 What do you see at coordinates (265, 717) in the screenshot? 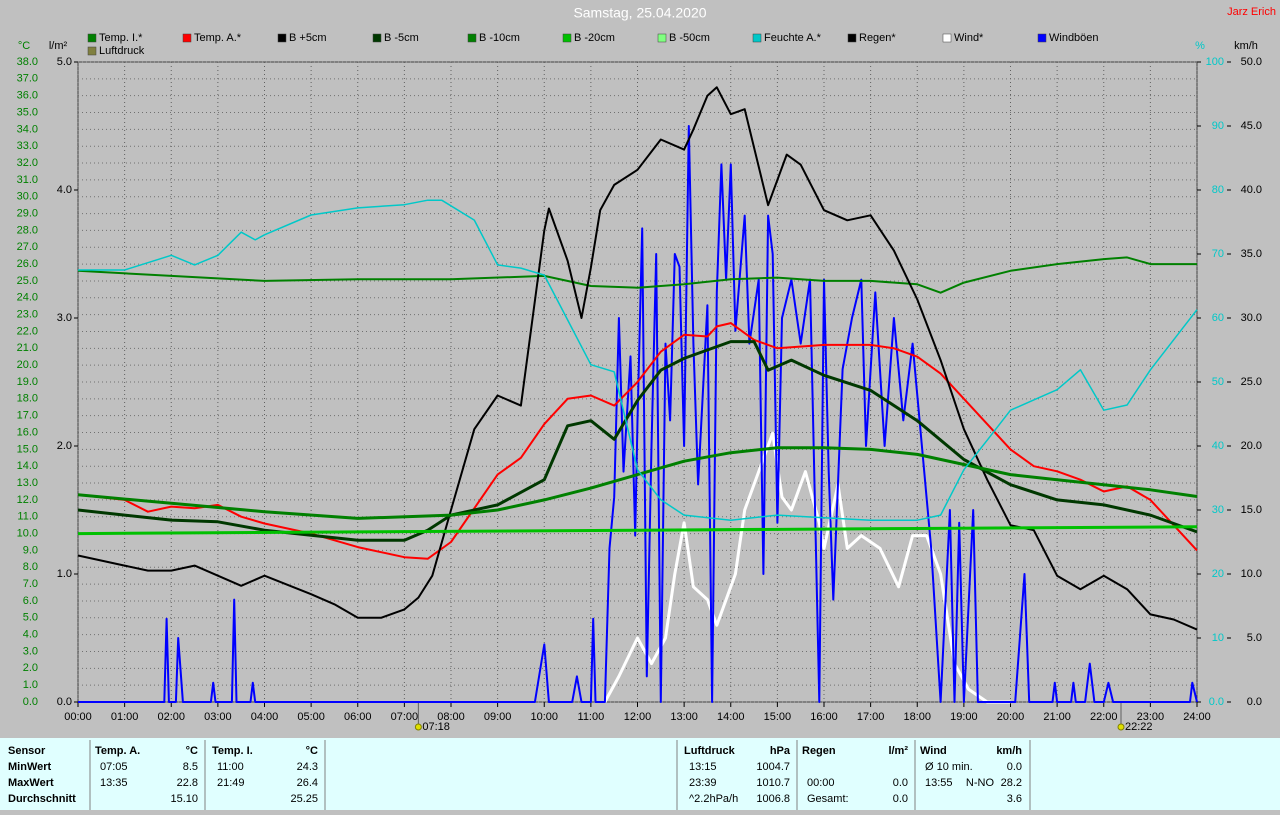
I see `x-tick-label: 04:00` at bounding box center [265, 717].